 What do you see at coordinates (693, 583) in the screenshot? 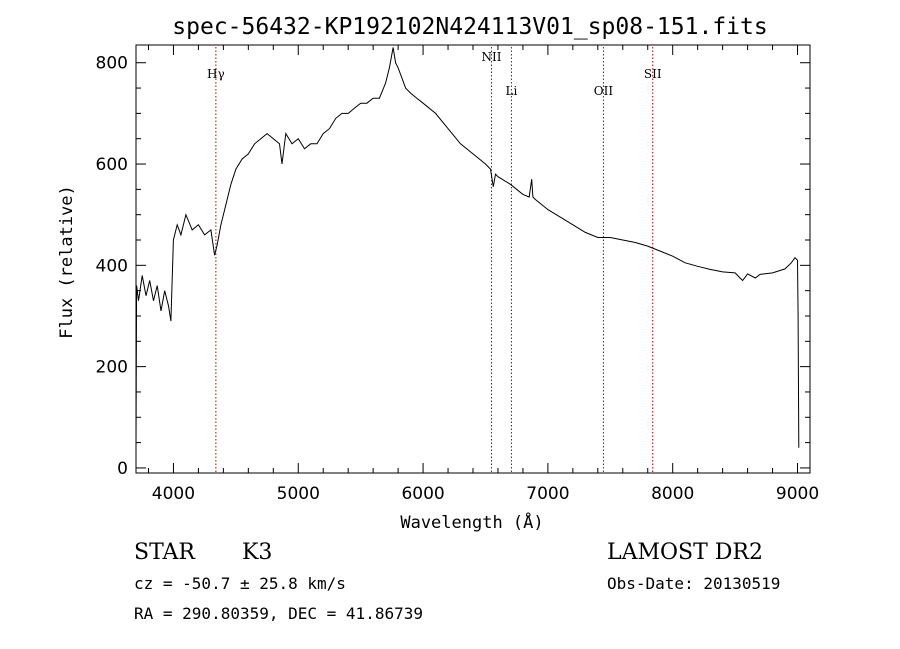
I see `obs-date: Obs-Date: 20130519` at bounding box center [693, 583].